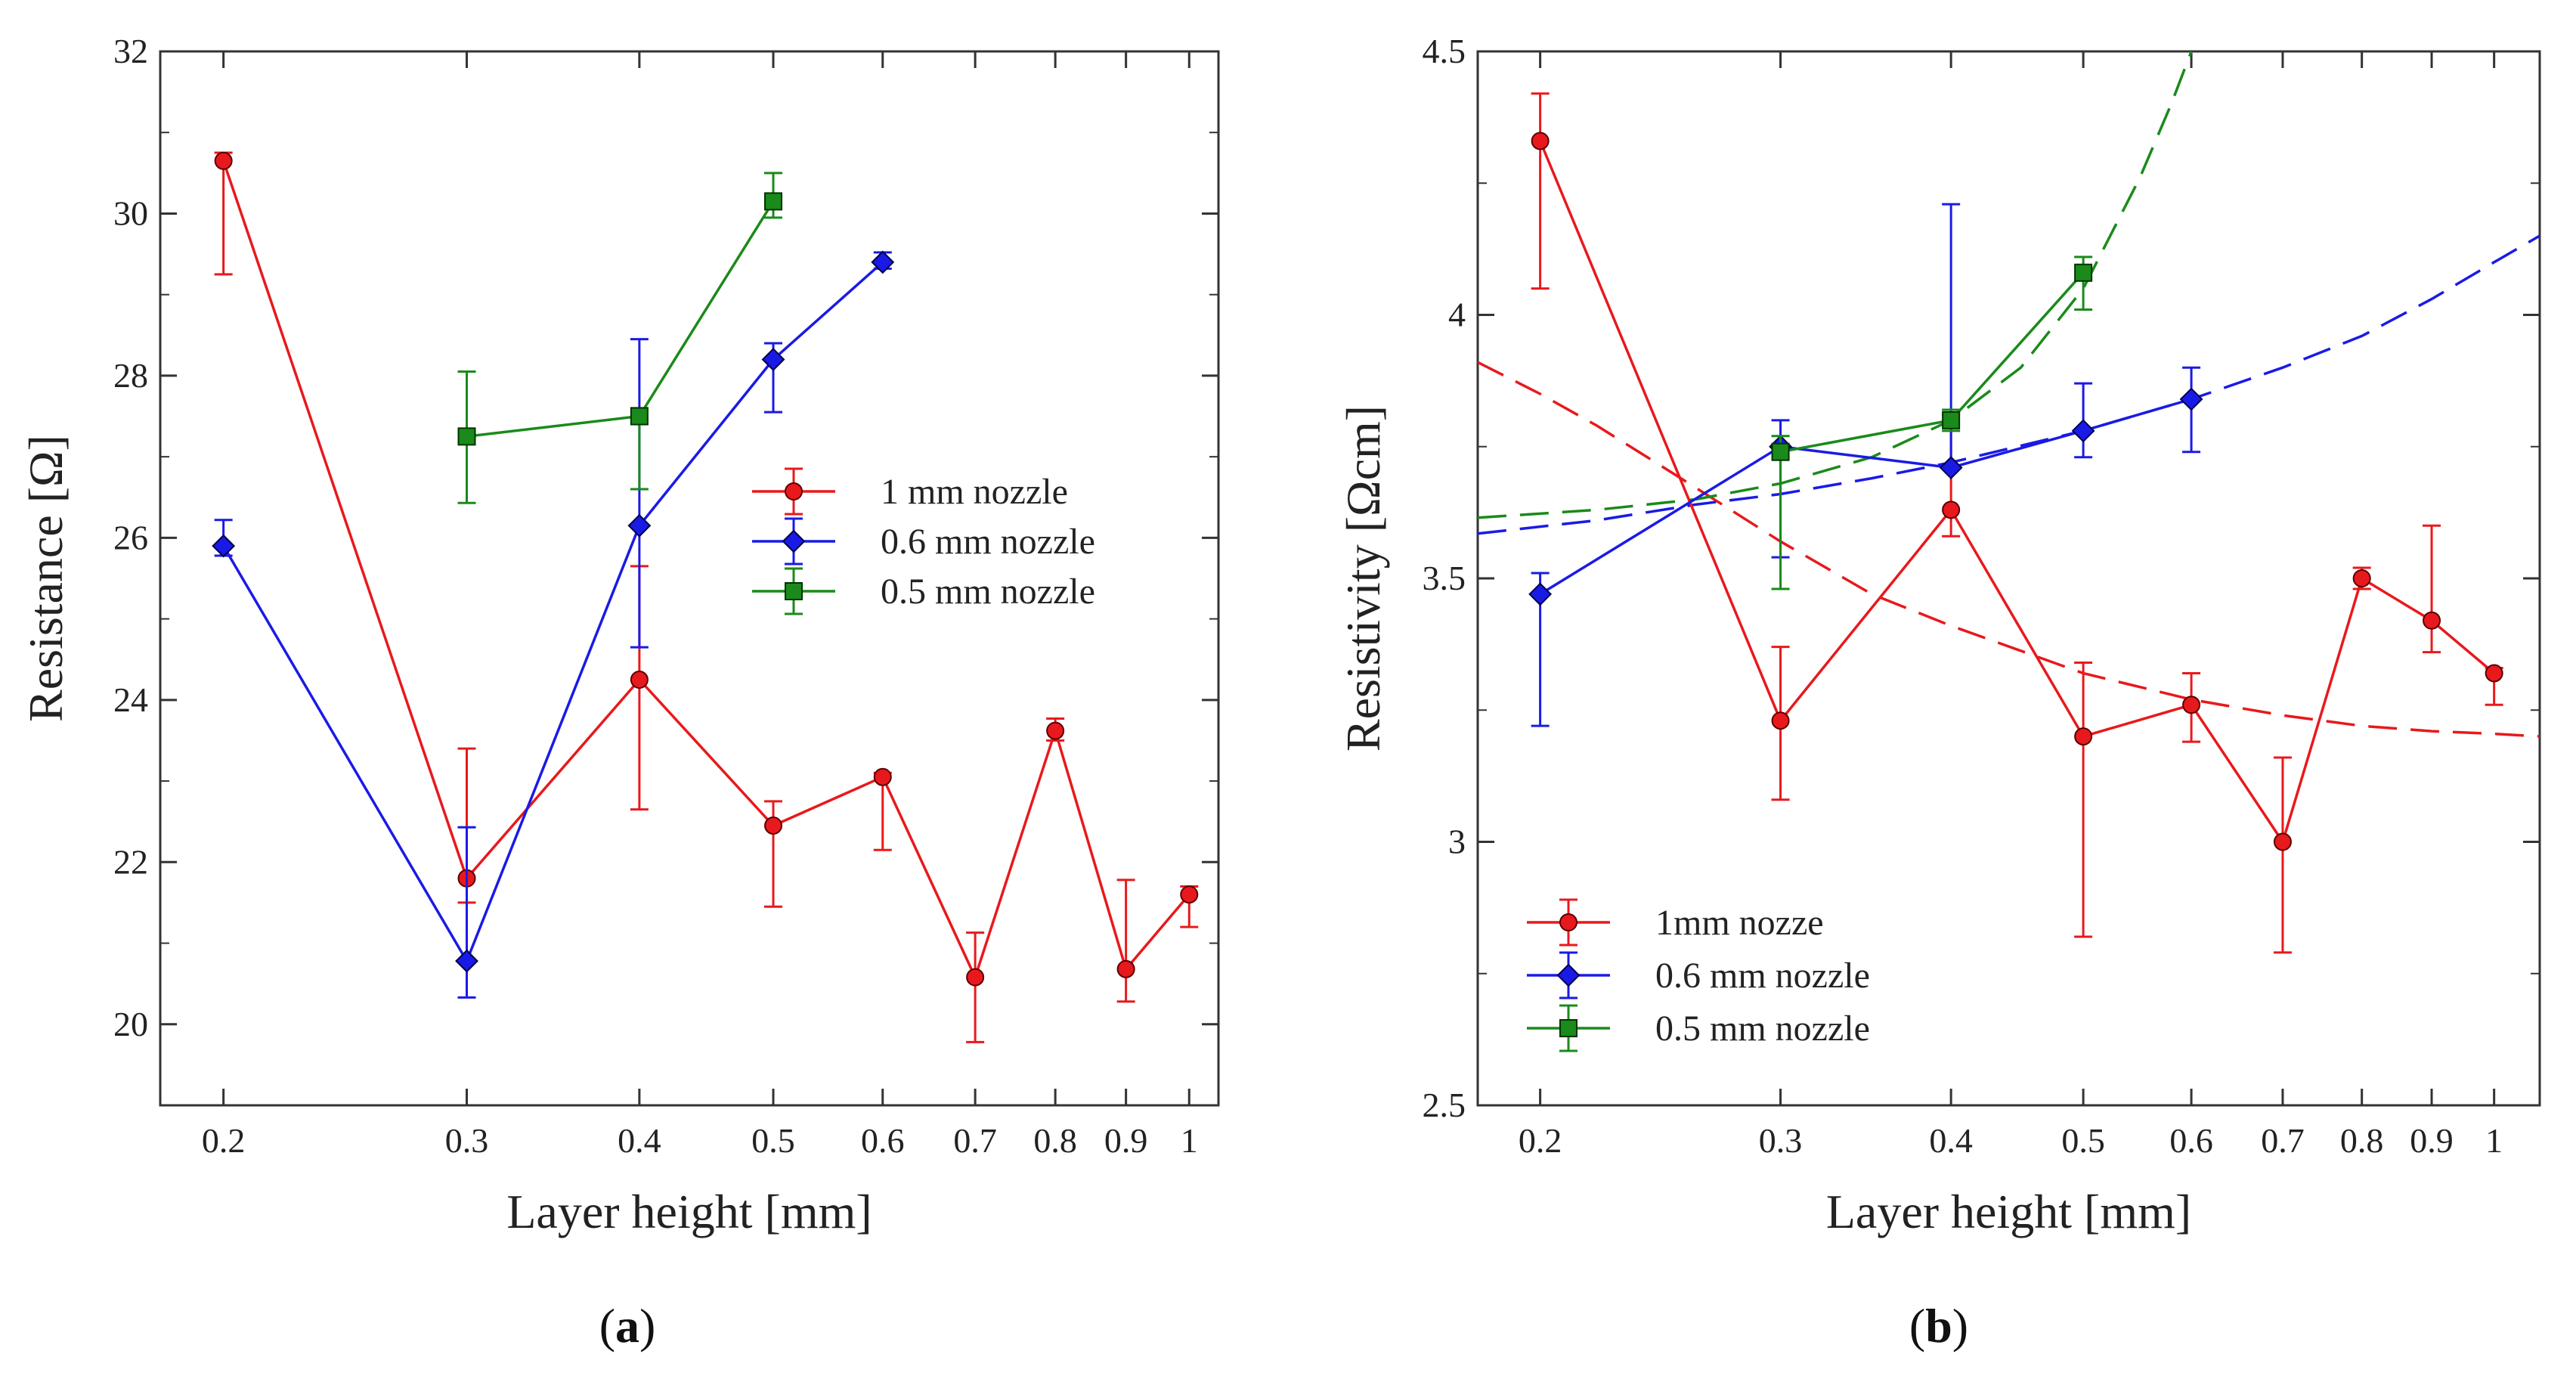 The image size is (2576, 1379). Describe the element at coordinates (130, 375) in the screenshot. I see `panel-a-ytick-label: 28` at that location.